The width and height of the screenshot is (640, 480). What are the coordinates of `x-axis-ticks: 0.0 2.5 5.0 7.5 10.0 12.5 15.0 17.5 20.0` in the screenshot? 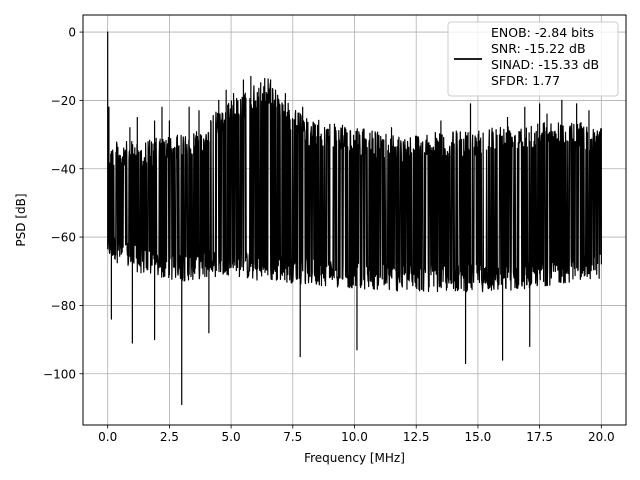 It's located at (356, 434).